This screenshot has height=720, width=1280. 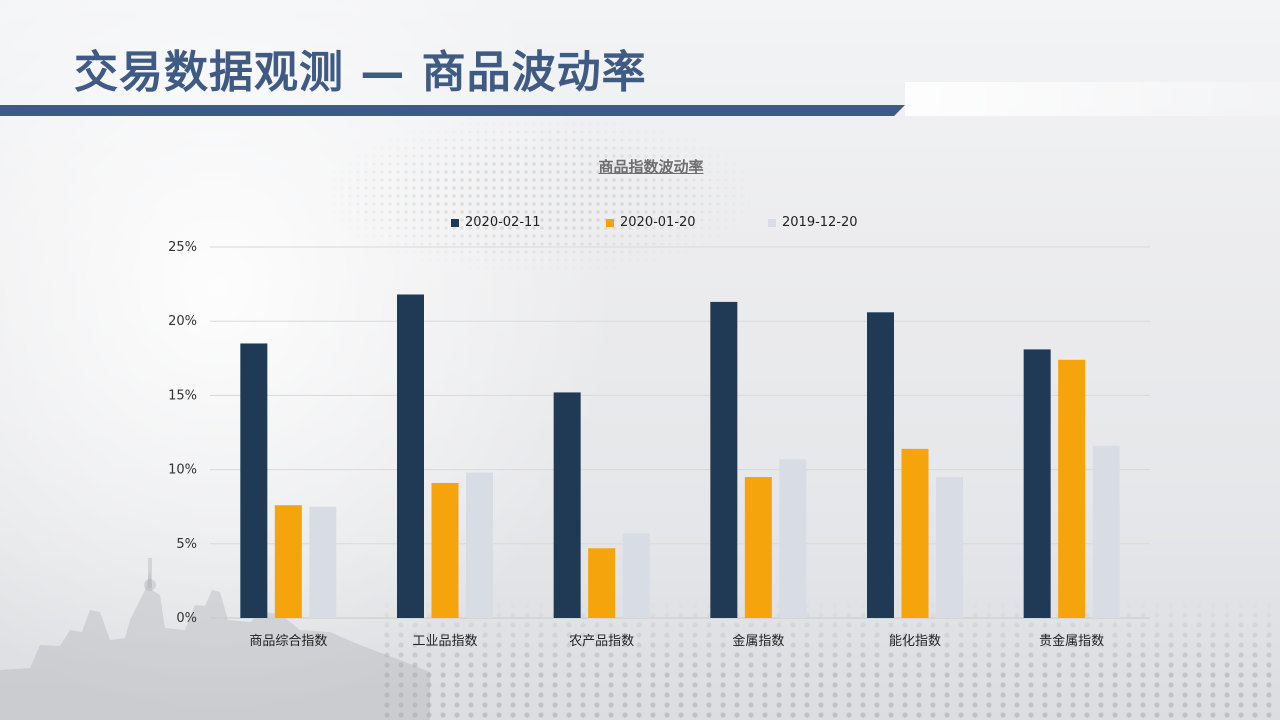 What do you see at coordinates (182, 470) in the screenshot?
I see `y-tick-label: 10%` at bounding box center [182, 470].